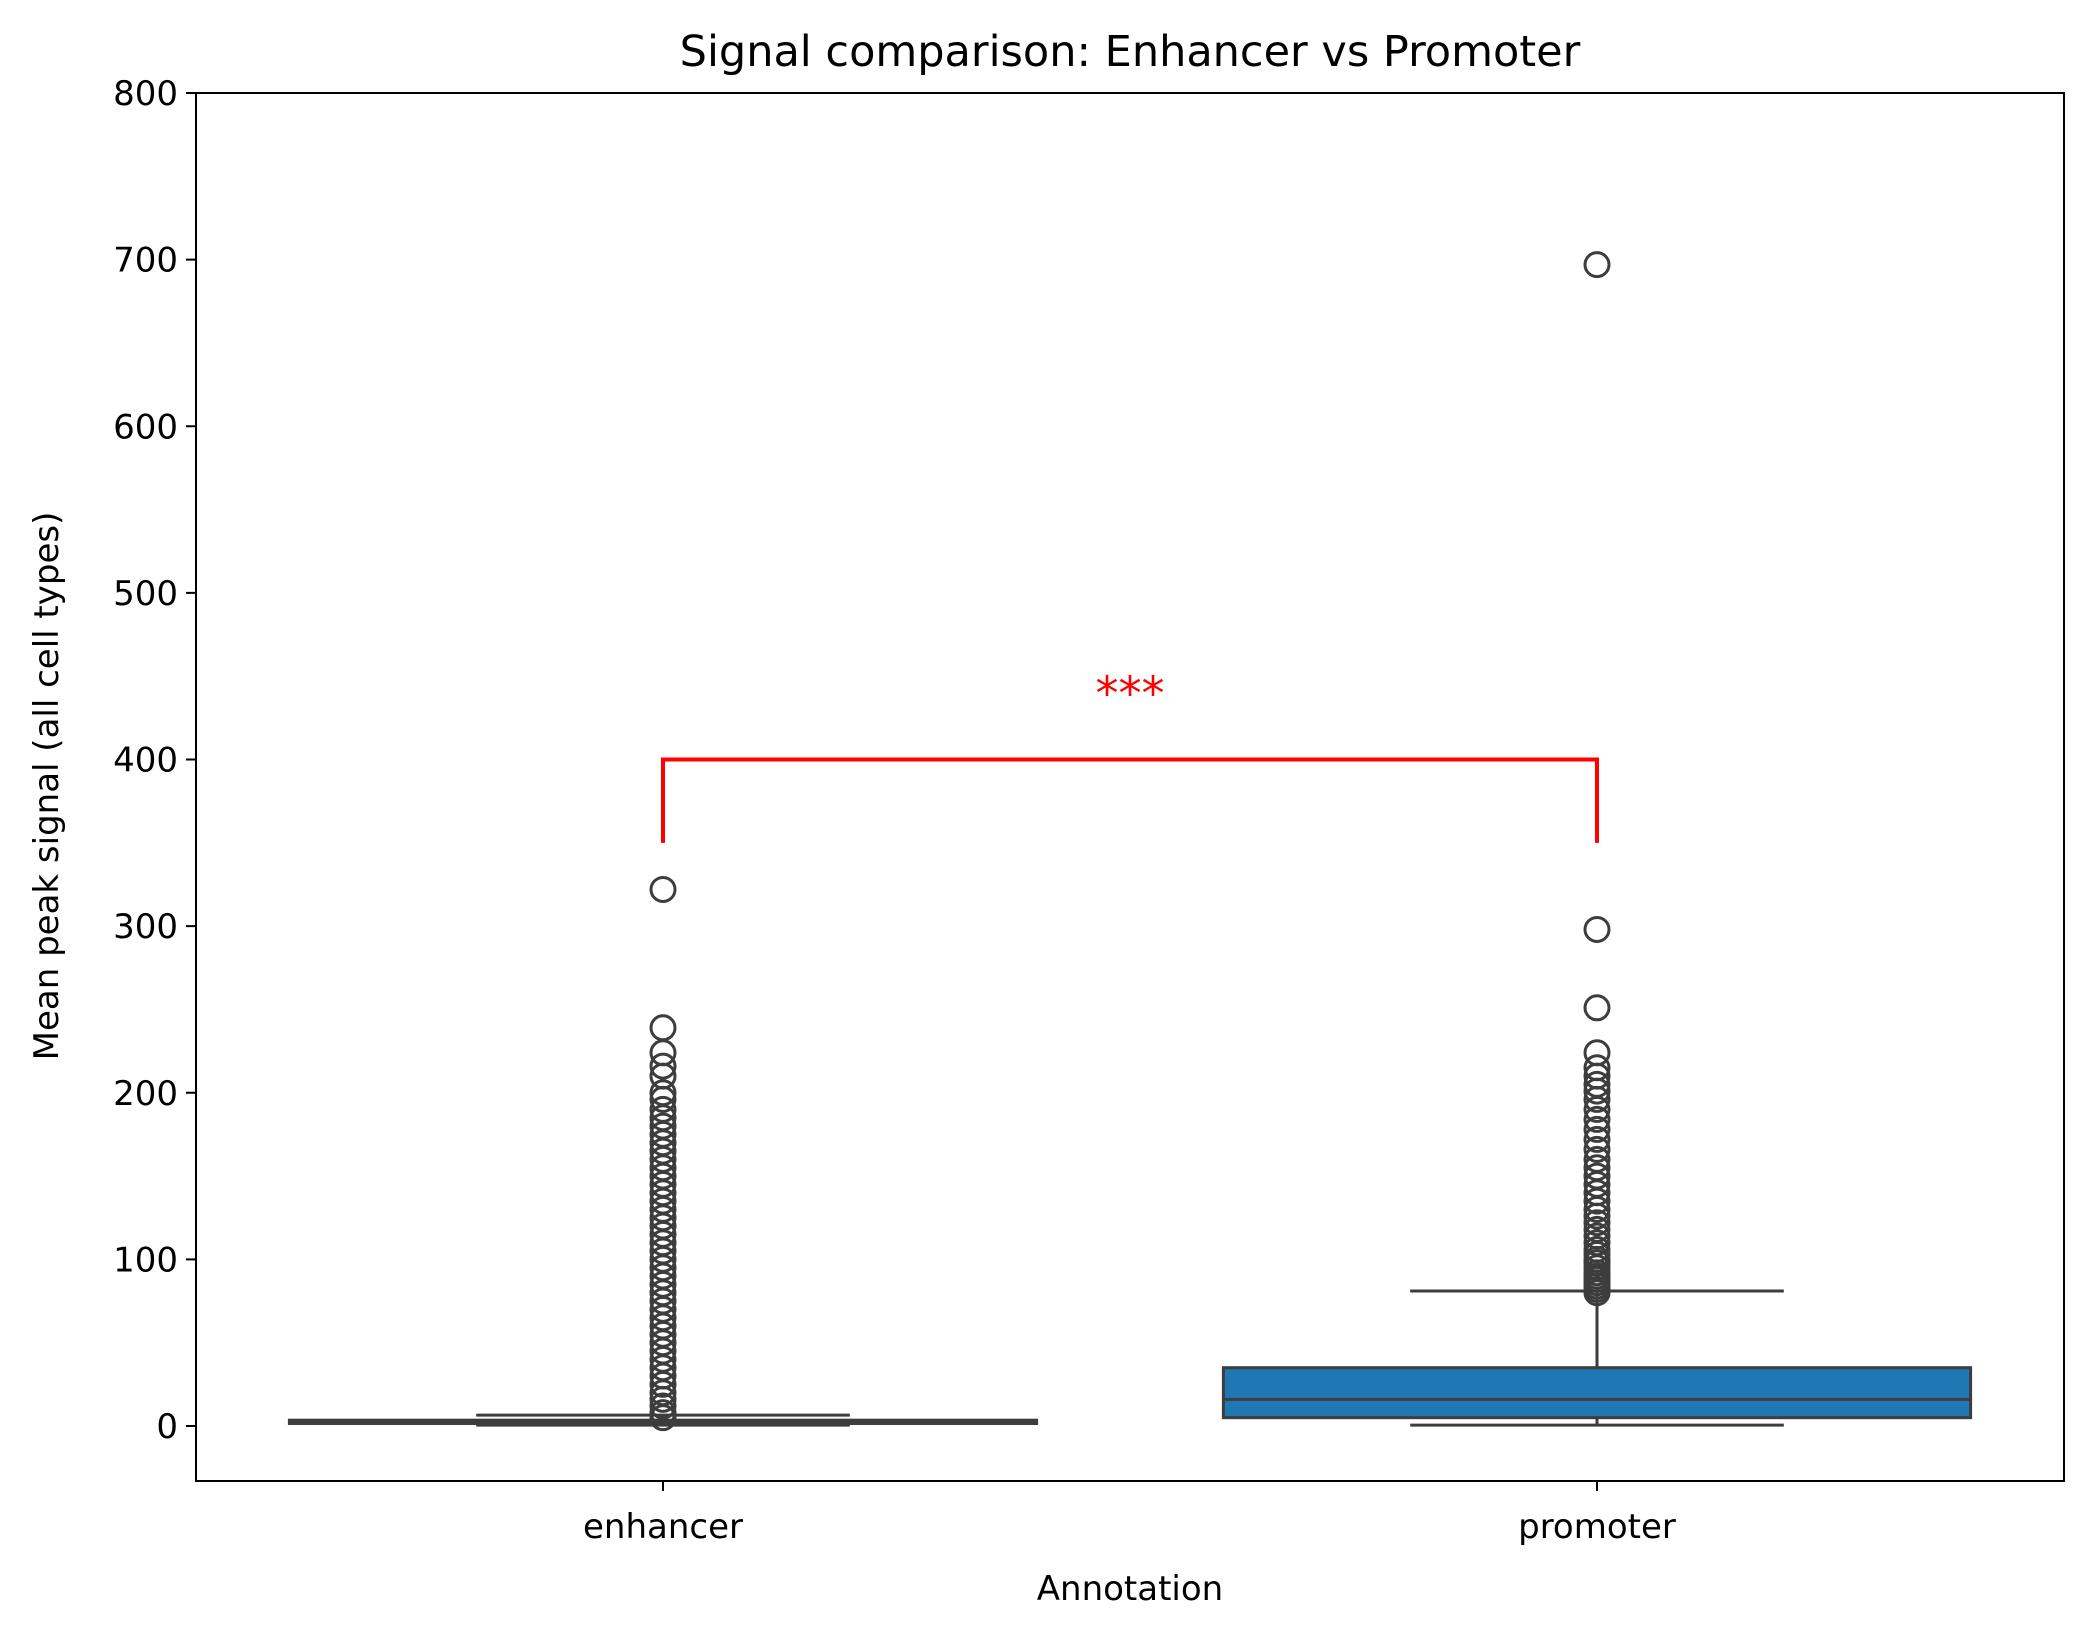 The width and height of the screenshot is (2085, 1634). Describe the element at coordinates (47, 786) in the screenshot. I see `y-axis-title: Mean peak signal (all cell types)` at that location.